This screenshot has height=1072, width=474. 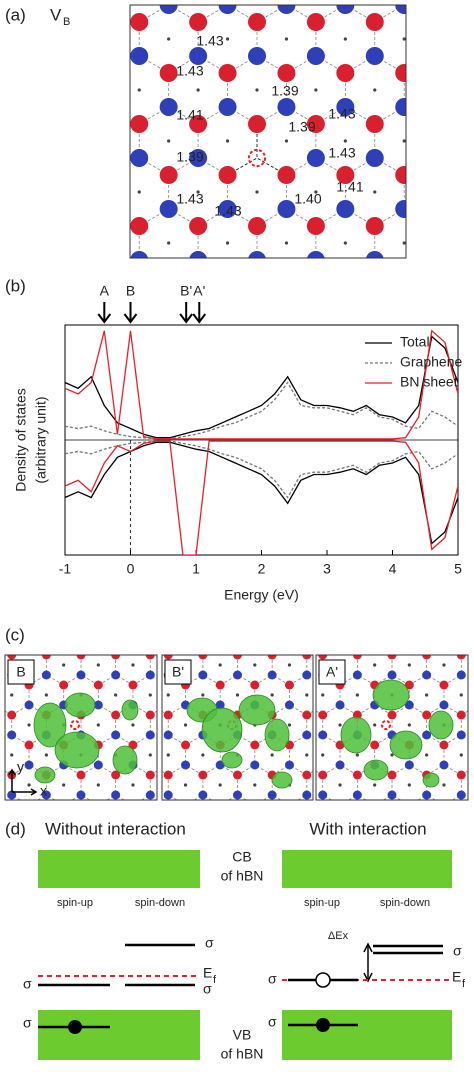 I want to click on ef-sub: f, so click(x=215, y=980).